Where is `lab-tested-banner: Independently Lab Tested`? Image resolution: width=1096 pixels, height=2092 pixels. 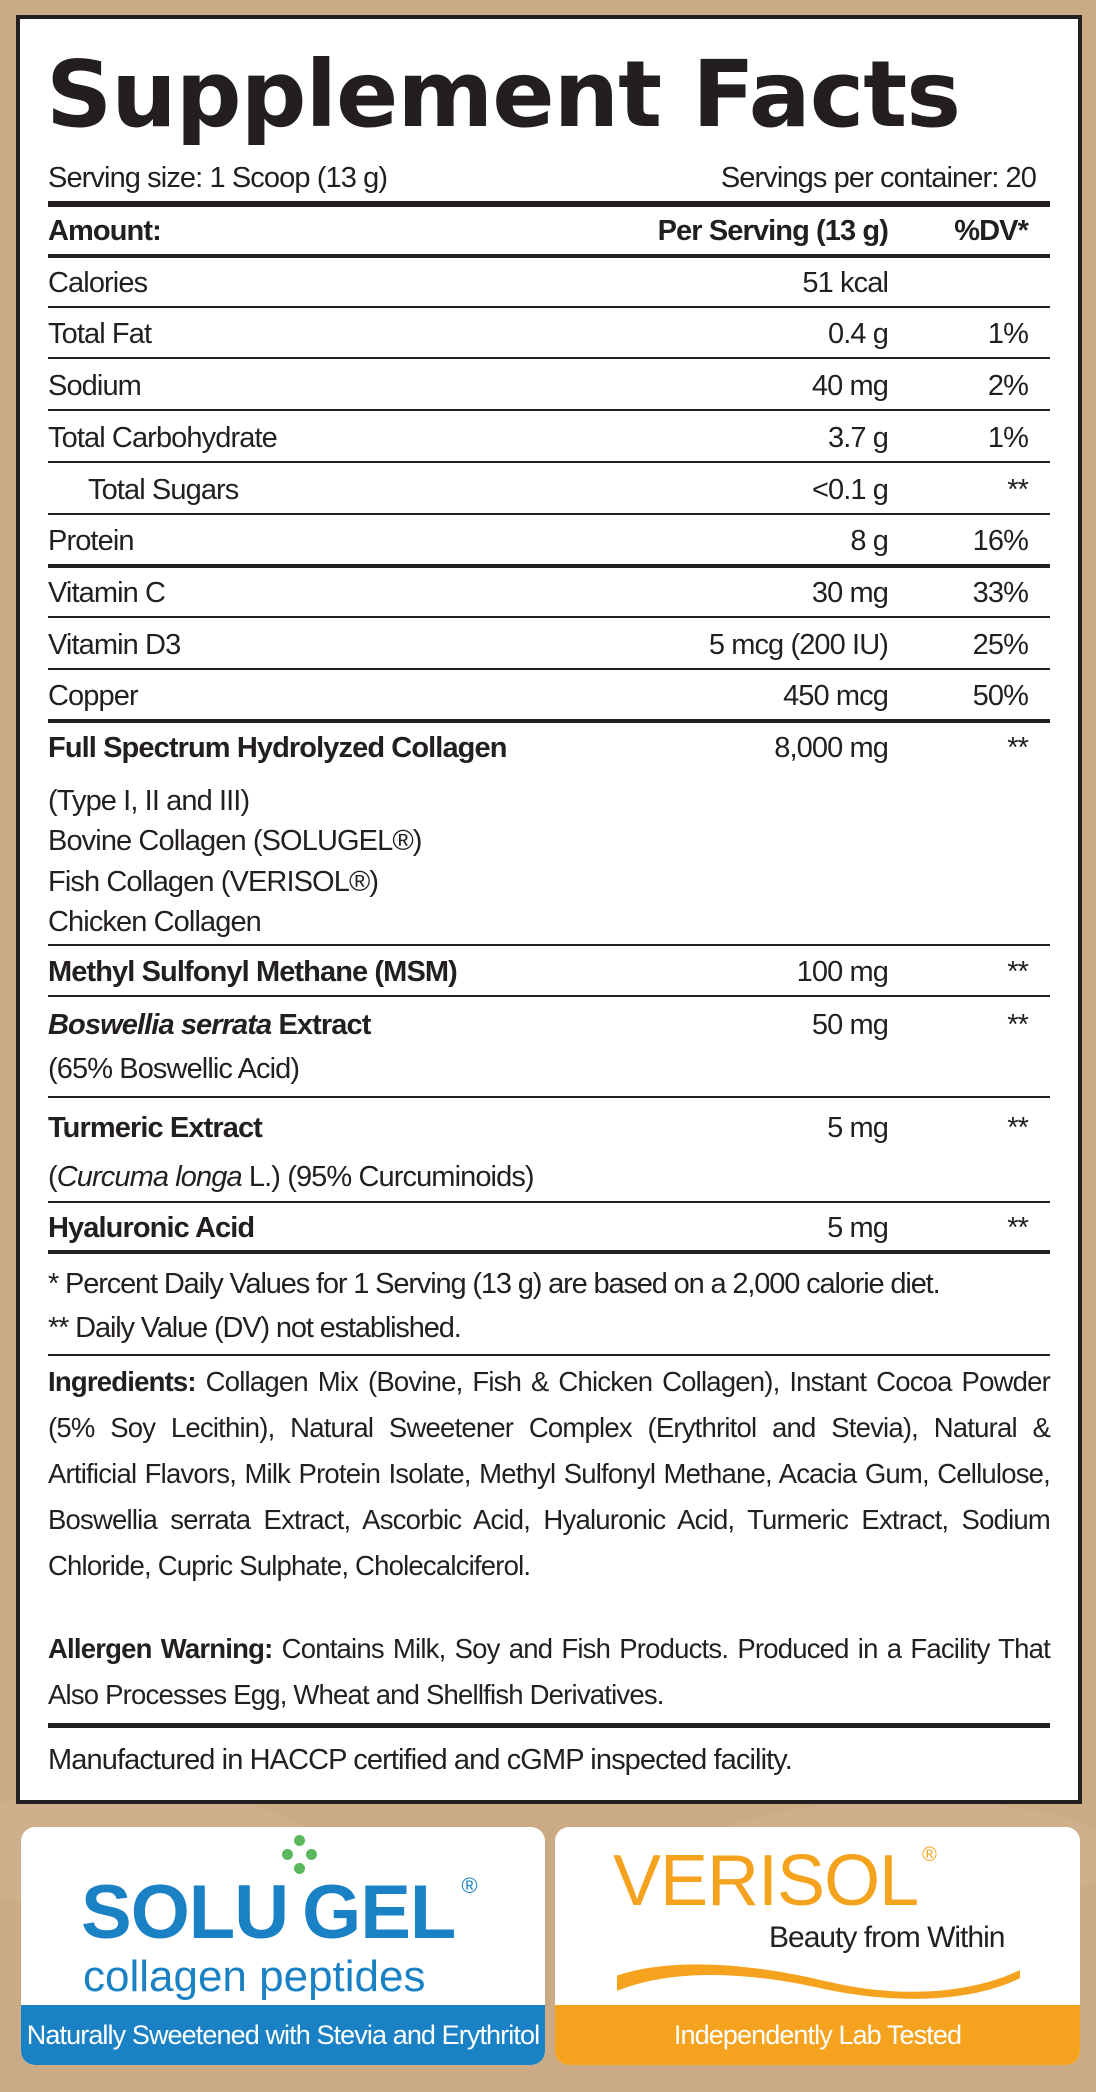
lab-tested-banner: Independently Lab Tested is located at coordinates (817, 2035).